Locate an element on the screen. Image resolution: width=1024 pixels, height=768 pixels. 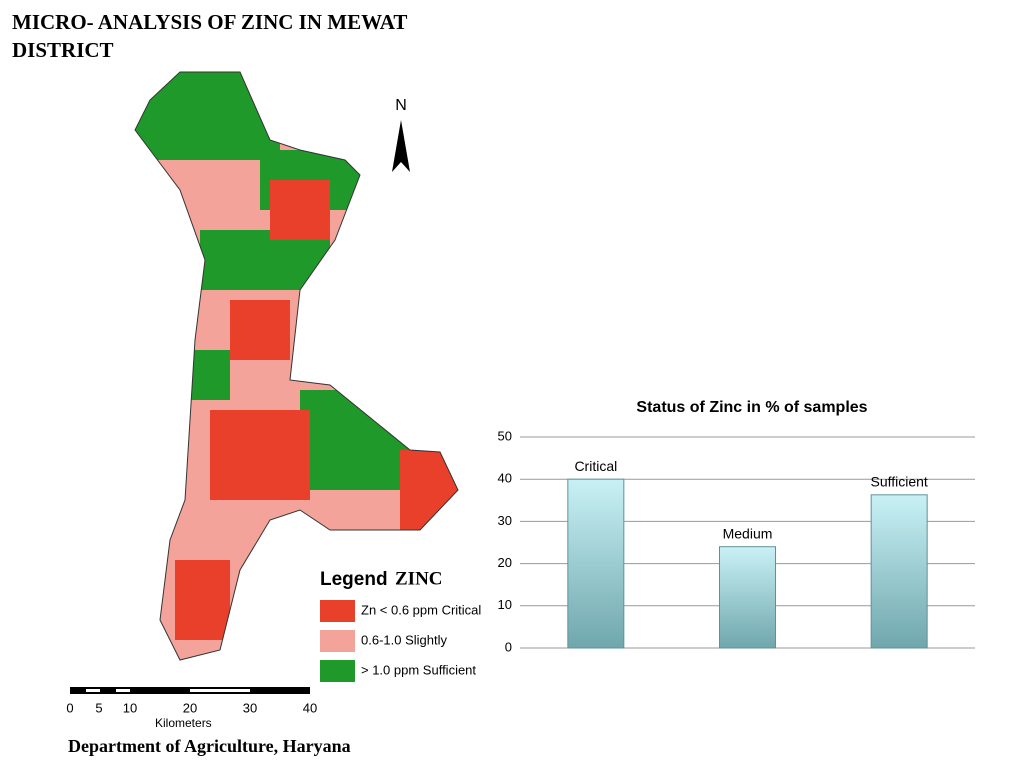
y-tick-label: 50 is located at coordinates (505, 435).